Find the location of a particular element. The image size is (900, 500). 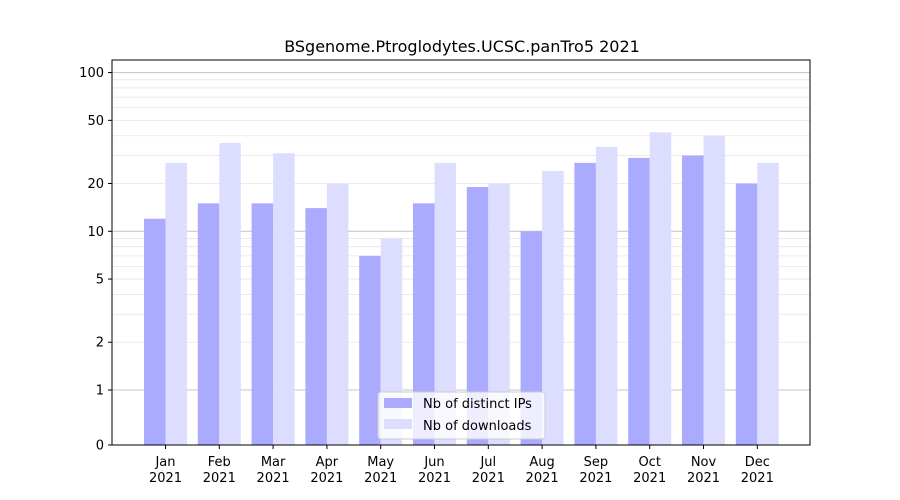

bar-ips-may is located at coordinates (370, 350).